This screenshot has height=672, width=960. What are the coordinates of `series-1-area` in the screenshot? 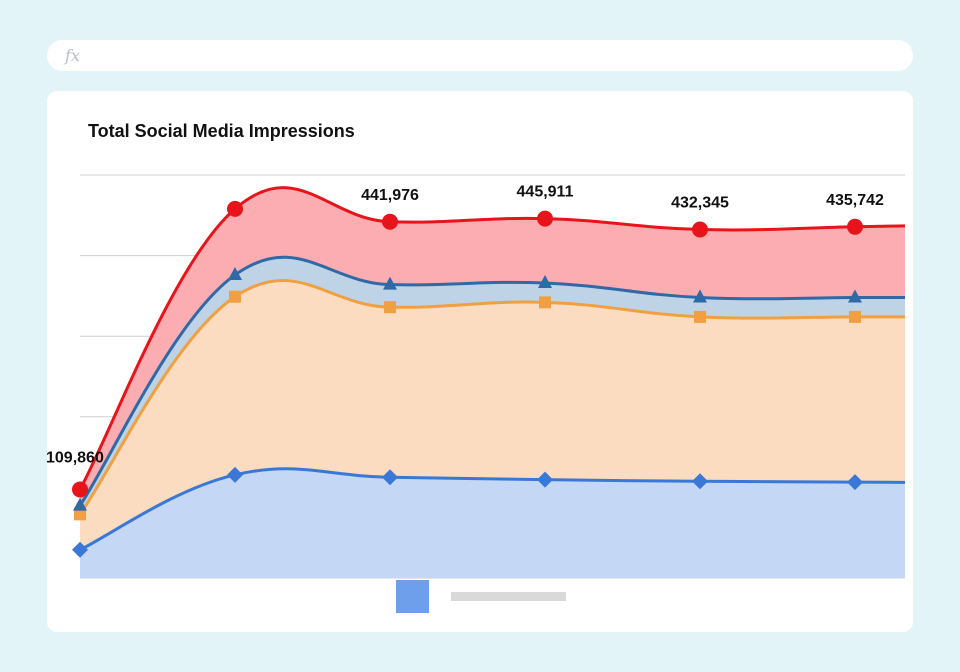 It's located at (492, 523).